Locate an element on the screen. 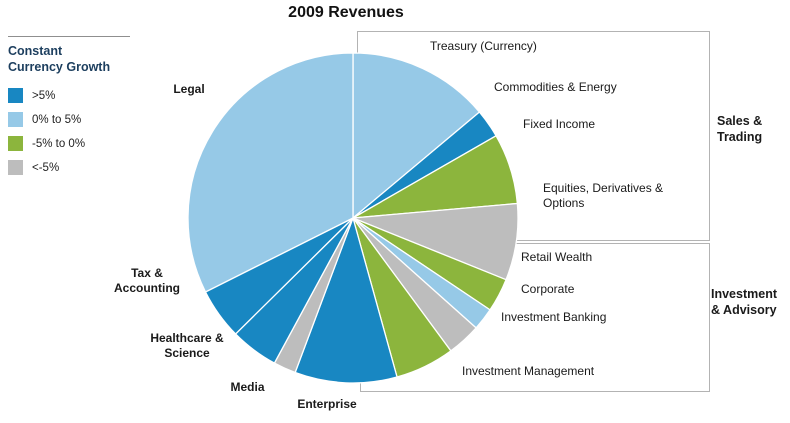 This screenshot has height=423, width=790. legend-item-2: -5% to 0% is located at coordinates (69, 144).